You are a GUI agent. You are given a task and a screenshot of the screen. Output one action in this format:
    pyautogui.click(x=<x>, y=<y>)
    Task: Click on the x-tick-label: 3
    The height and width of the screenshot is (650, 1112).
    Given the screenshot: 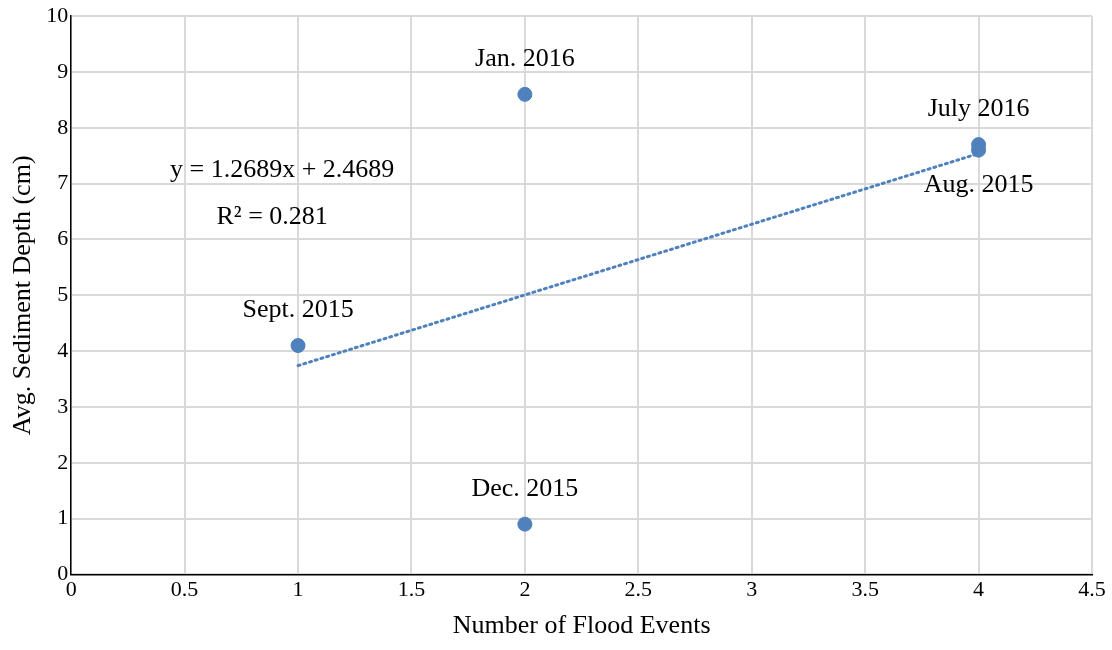 What is the action you would take?
    pyautogui.click(x=752, y=589)
    